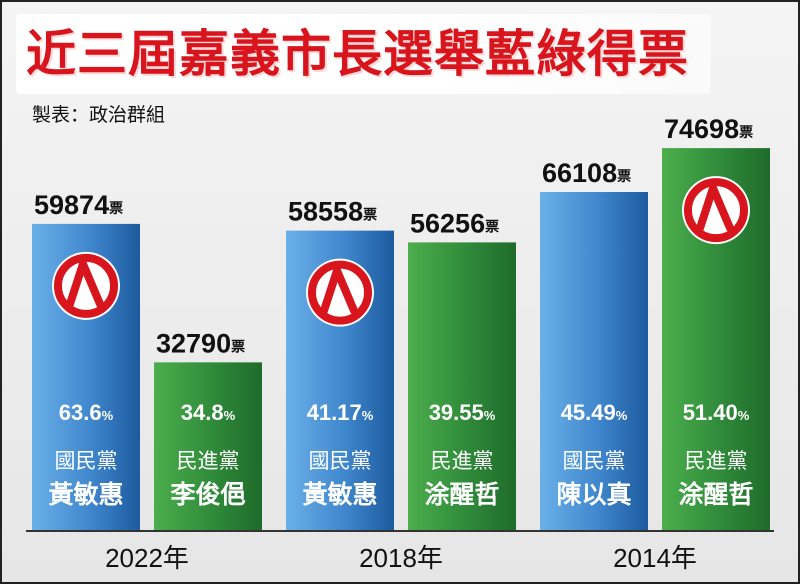 Image resolution: width=800 pixels, height=584 pixels. Describe the element at coordinates (71, 205) in the screenshot. I see `vote-count-value: 59874` at that location.